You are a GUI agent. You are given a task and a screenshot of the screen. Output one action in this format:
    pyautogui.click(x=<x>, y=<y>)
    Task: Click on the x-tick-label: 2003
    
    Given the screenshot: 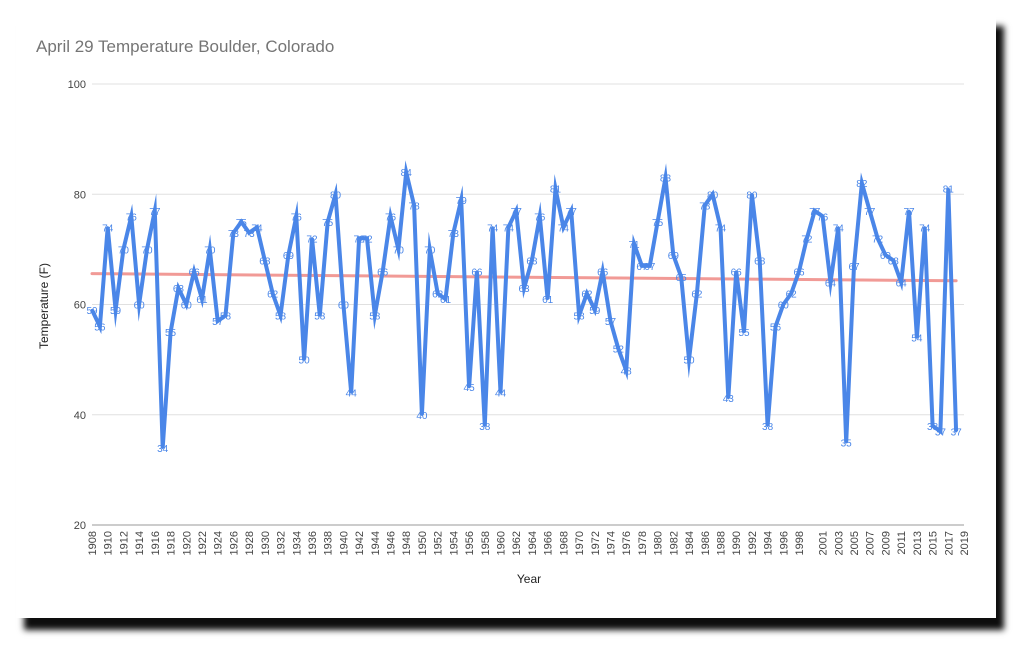 What is the action you would take?
    pyautogui.click(x=839, y=543)
    